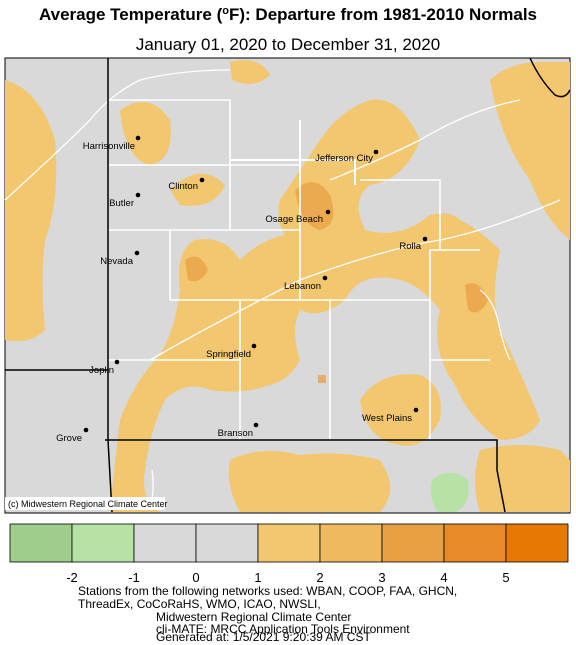  Describe the element at coordinates (225, 11) in the screenshot. I see `title-sup: o` at that location.